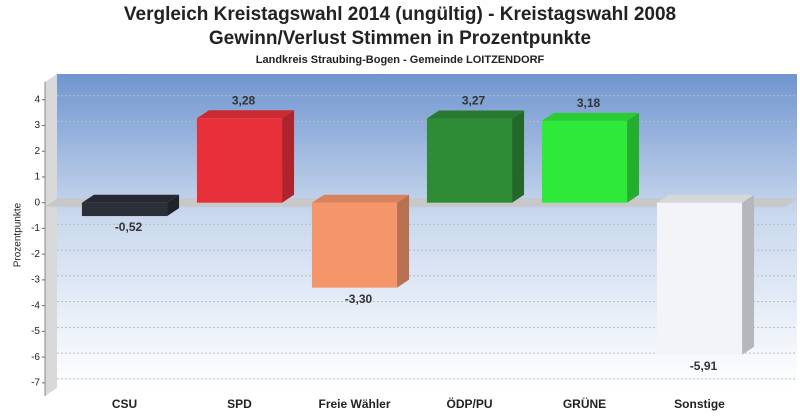 The height and width of the screenshot is (420, 800). What do you see at coordinates (37, 99) in the screenshot?
I see `y-tick-label: 4` at bounding box center [37, 99].